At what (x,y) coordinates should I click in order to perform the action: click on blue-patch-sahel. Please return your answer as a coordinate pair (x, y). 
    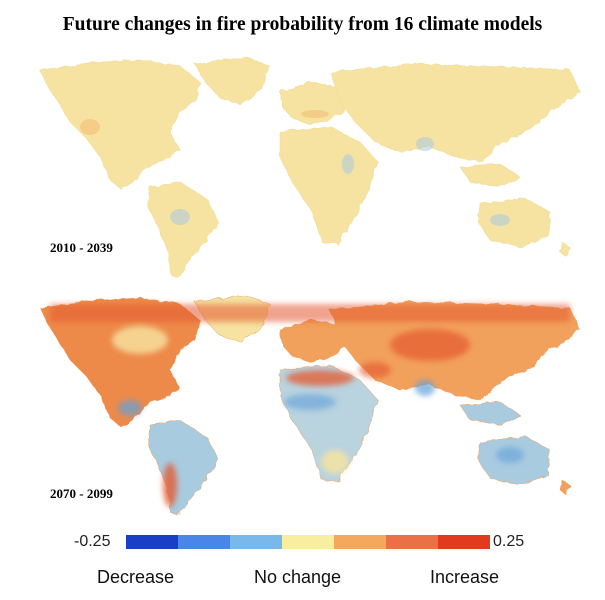
    Looking at the image, I should click on (310, 402).